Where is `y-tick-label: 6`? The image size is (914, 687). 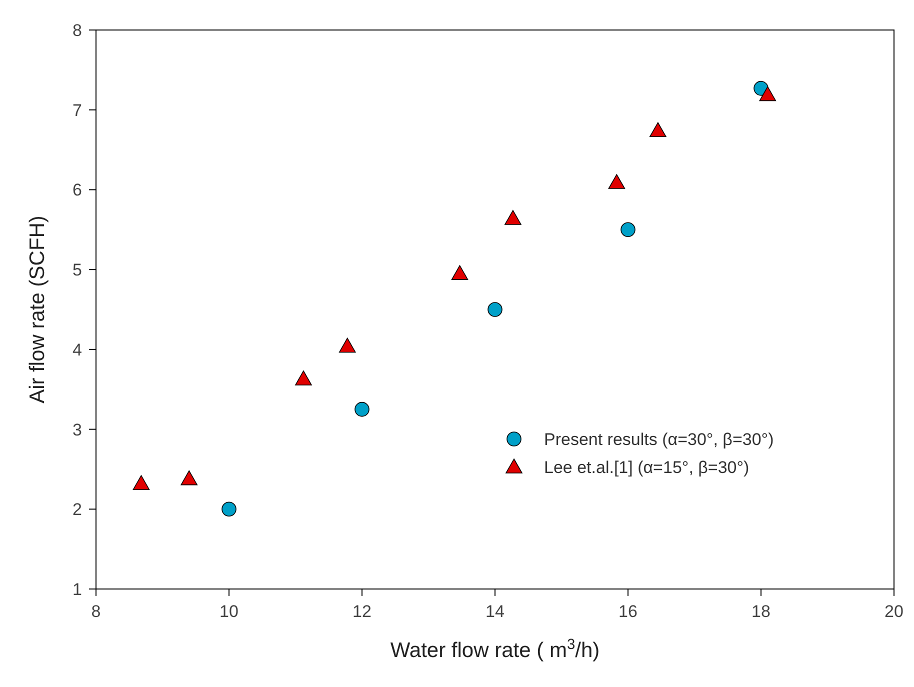 y-tick-label: 6 is located at coordinates (77, 190).